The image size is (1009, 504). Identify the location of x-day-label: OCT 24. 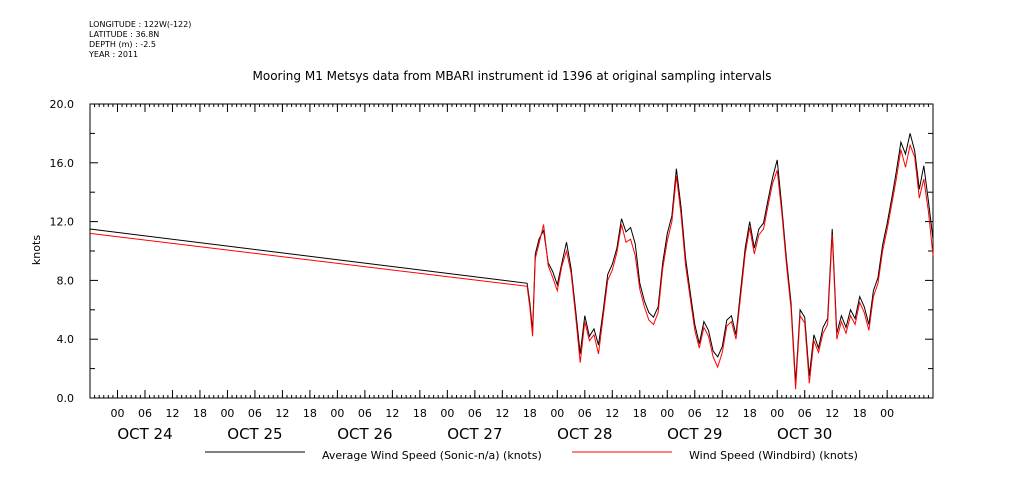
(144, 434).